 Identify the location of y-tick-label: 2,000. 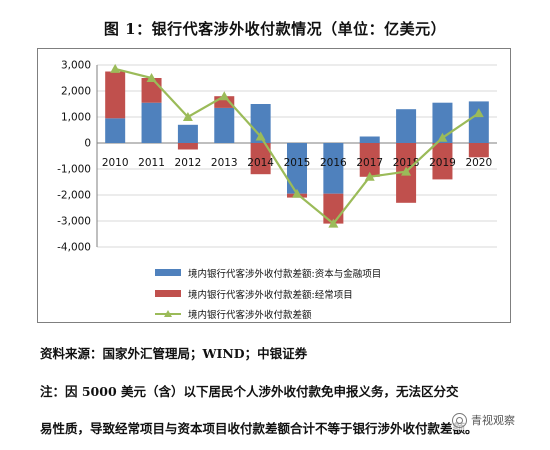
(76, 92).